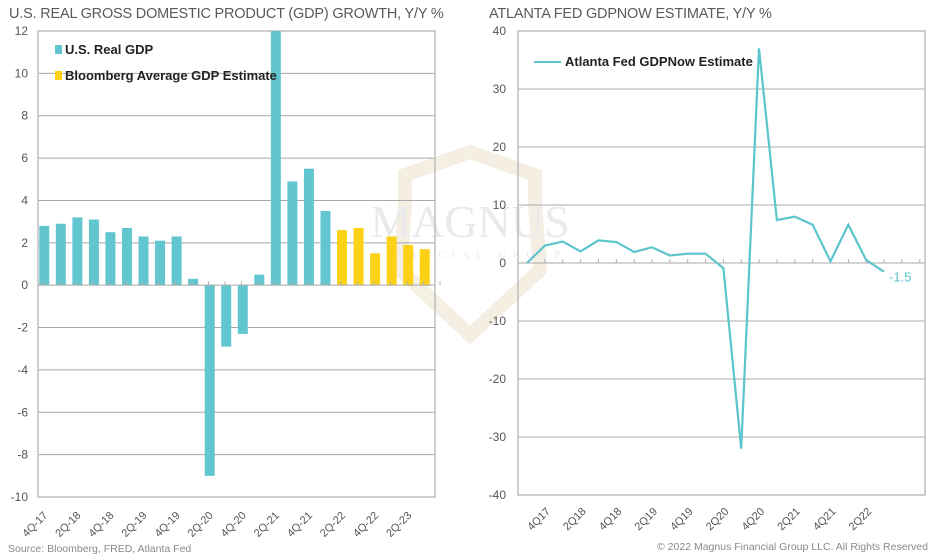 The height and width of the screenshot is (560, 936). Describe the element at coordinates (575, 520) in the screenshot. I see `x-tick-label: 2Q18` at that location.